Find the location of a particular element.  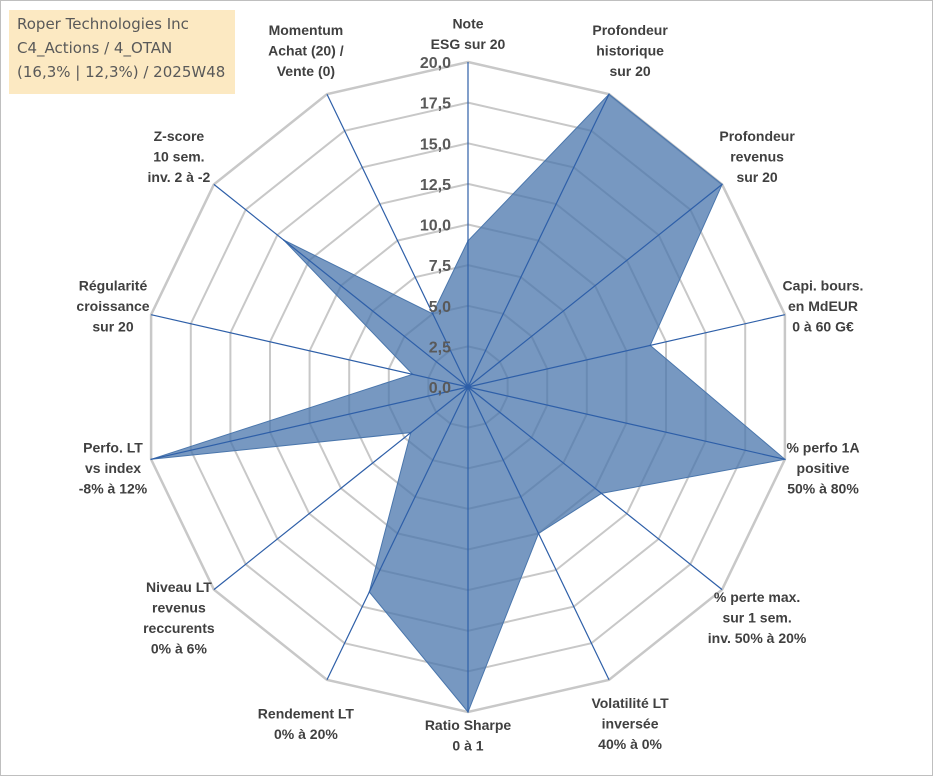

radar-tick-labels: 0,0 2,5 5,0 7,5 10,0 12,5 15,0 17,5 20,0 is located at coordinates (435, 226).